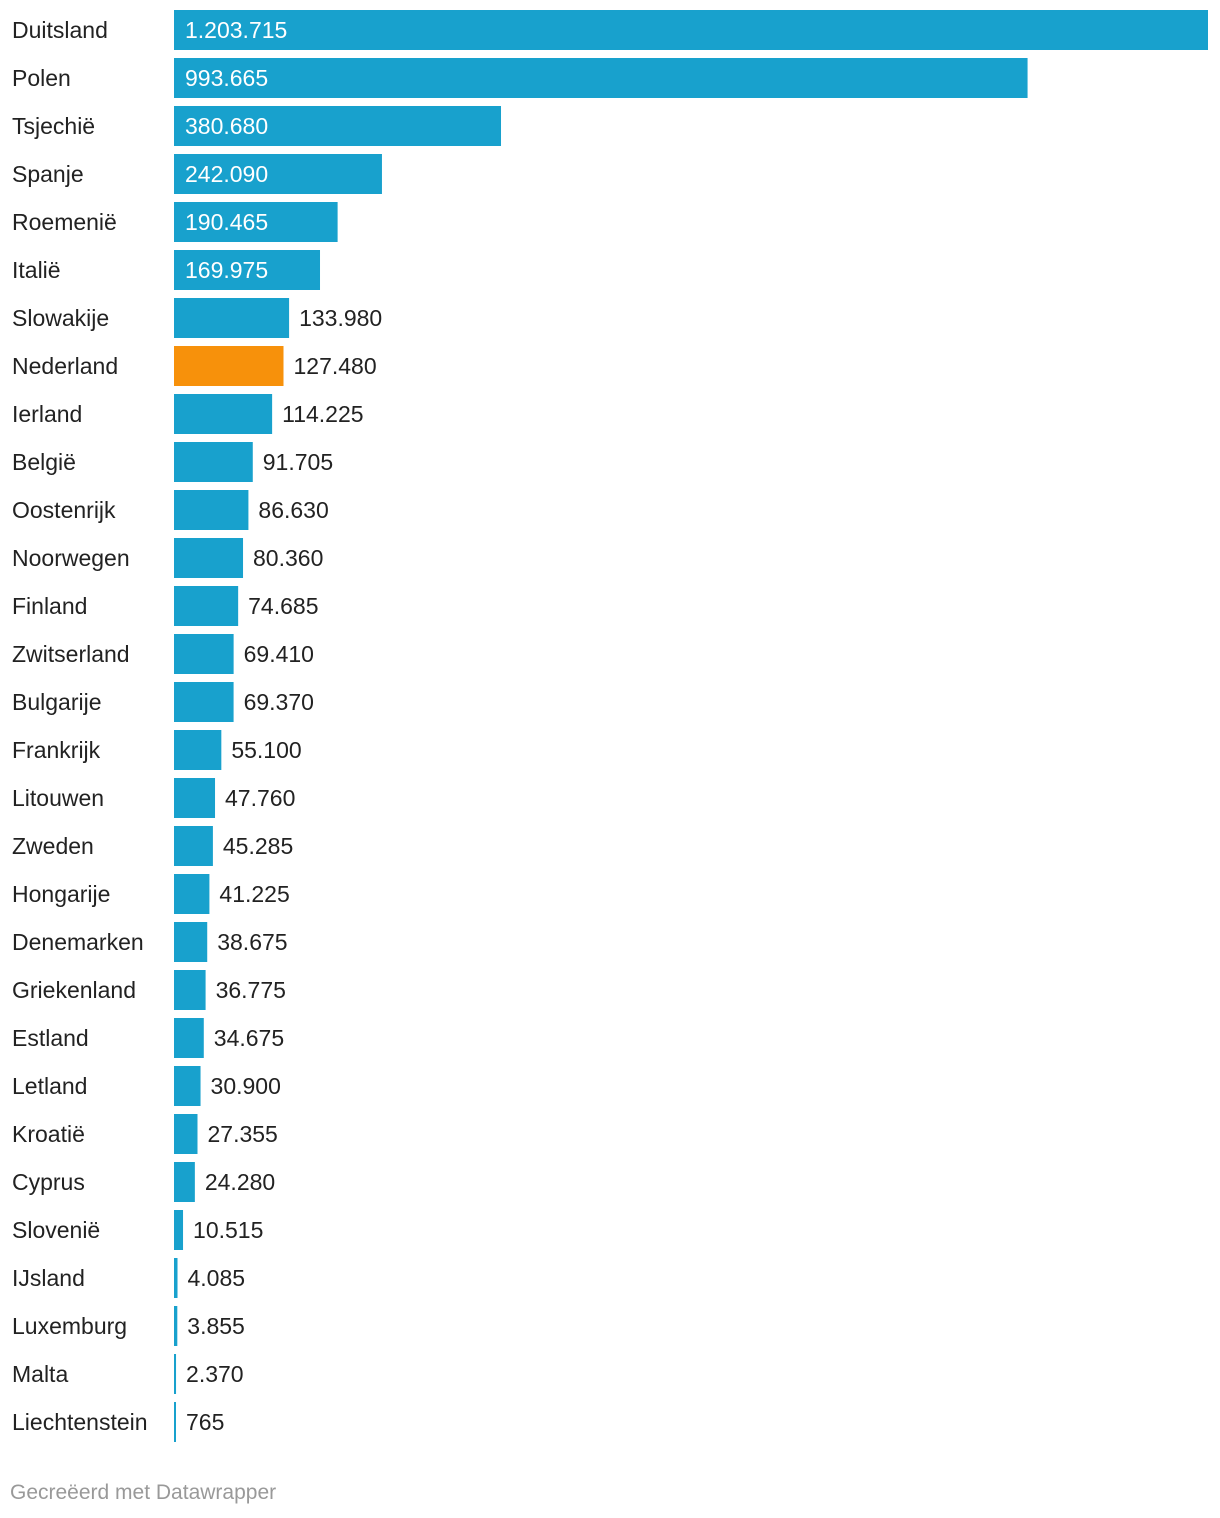  I want to click on category-label: Noorwegen, so click(71, 558).